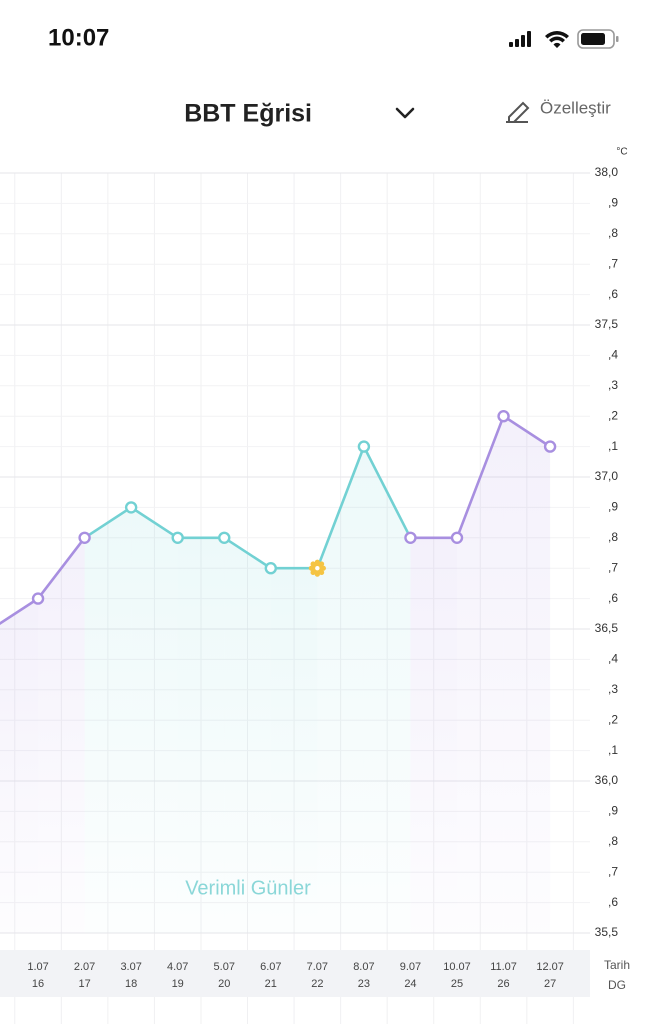  What do you see at coordinates (178, 984) in the screenshot?
I see `cycle-day-label: 19` at bounding box center [178, 984].